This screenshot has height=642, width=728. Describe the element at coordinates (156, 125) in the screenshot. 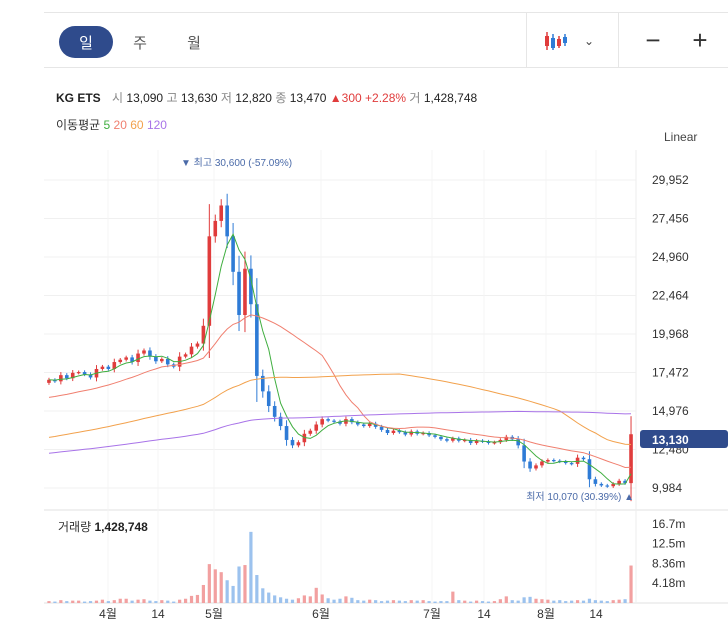

I see `ma-120: 120` at that location.